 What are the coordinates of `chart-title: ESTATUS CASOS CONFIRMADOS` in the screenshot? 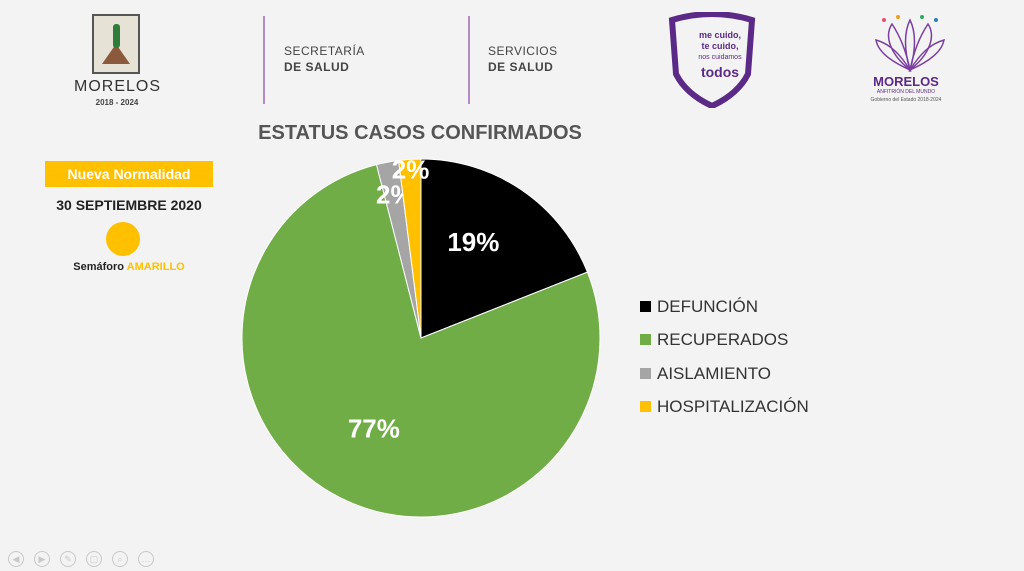 It's located at (420, 133).